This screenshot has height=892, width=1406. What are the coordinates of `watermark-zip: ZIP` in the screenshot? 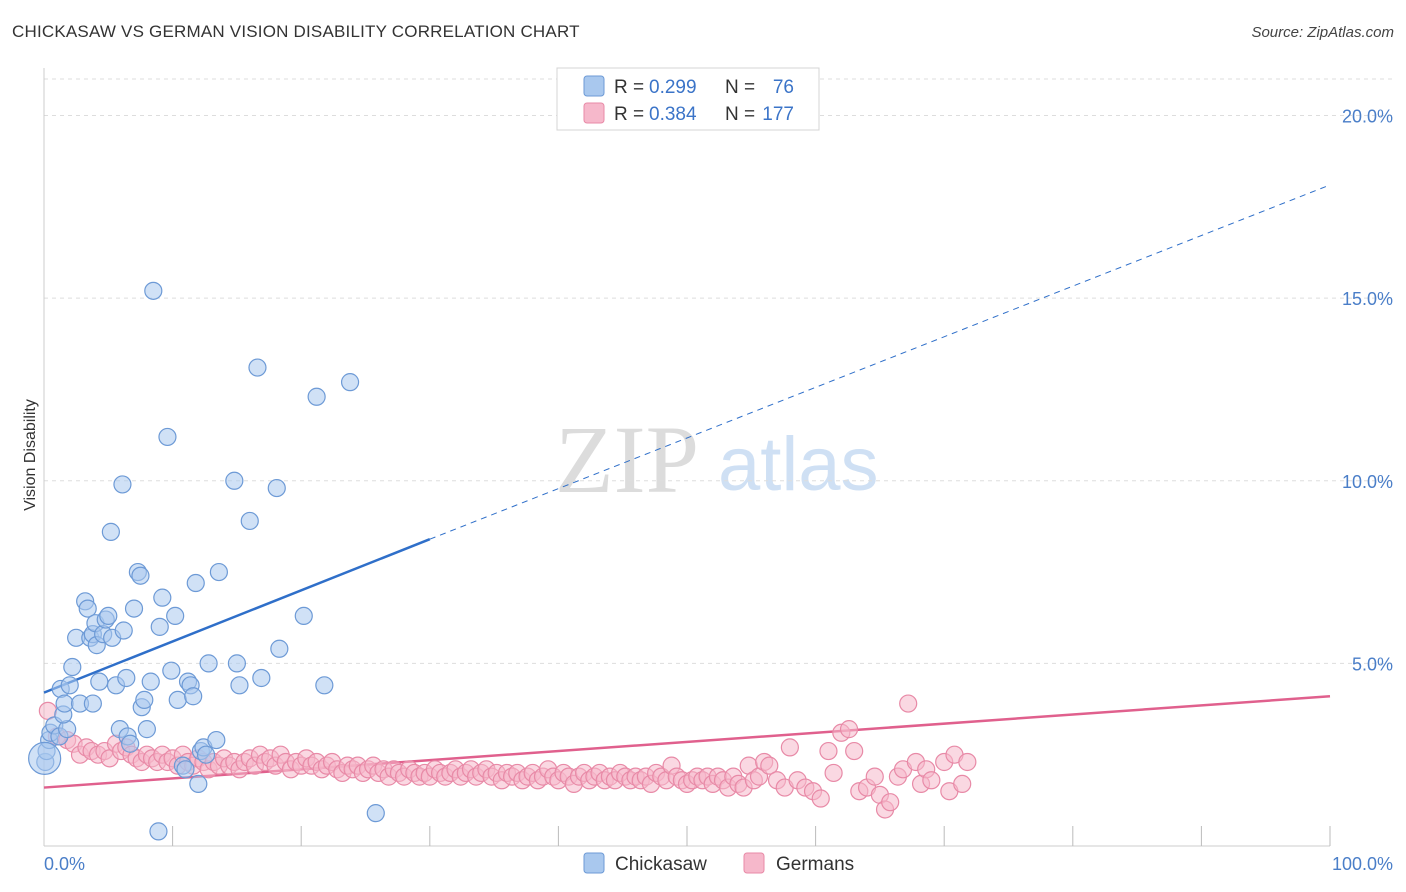 It's located at (627, 459).